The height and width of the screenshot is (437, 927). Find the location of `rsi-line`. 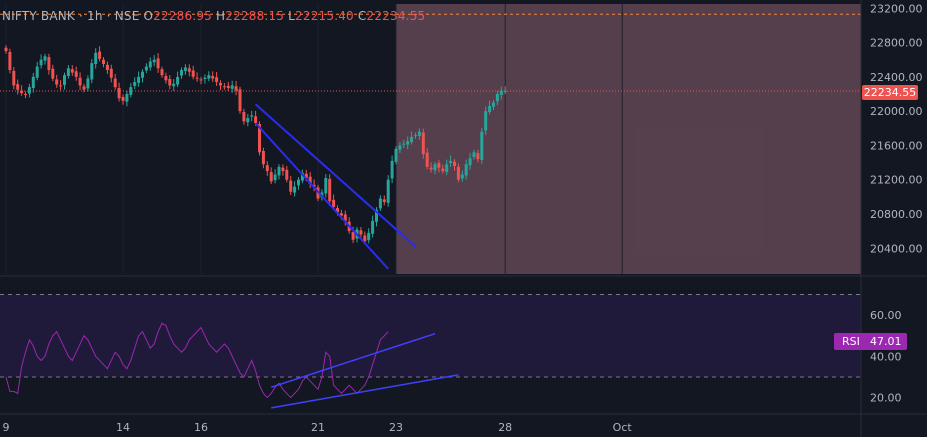

rsi-line is located at coordinates (197, 360).